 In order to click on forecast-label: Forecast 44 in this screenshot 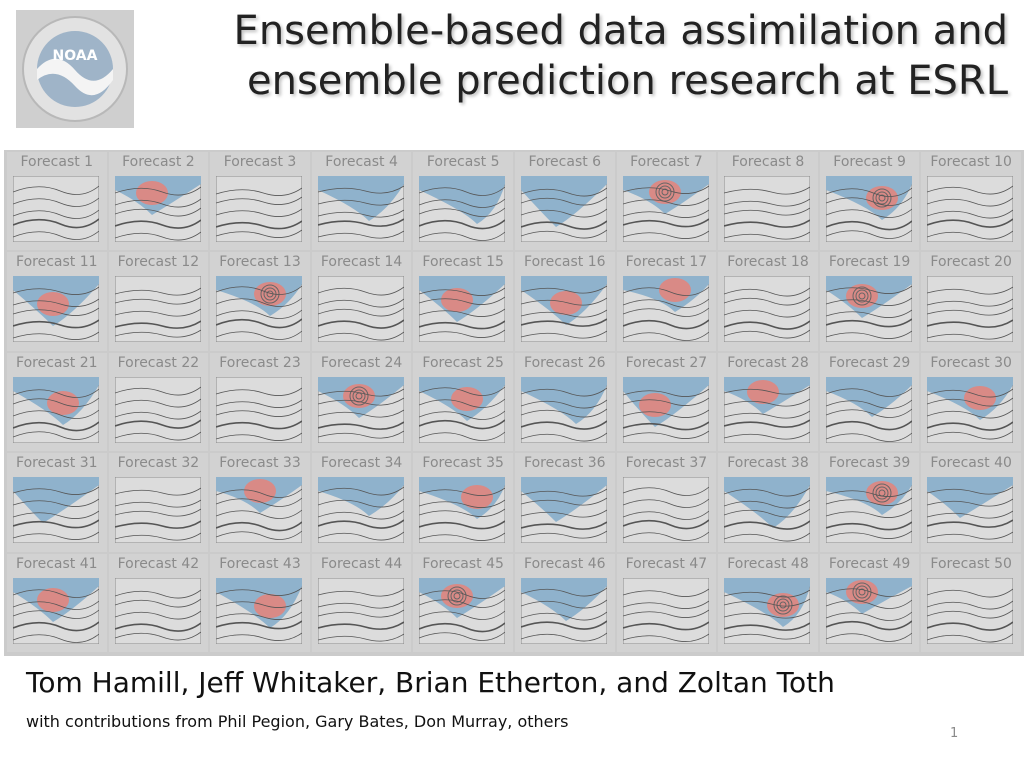, I will do `click(361, 563)`.